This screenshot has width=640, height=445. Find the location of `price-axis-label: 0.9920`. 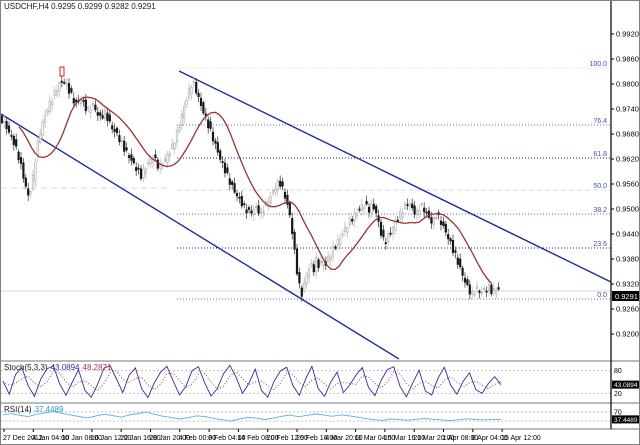

price-axis-label: 0.9920 is located at coordinates (627, 34).